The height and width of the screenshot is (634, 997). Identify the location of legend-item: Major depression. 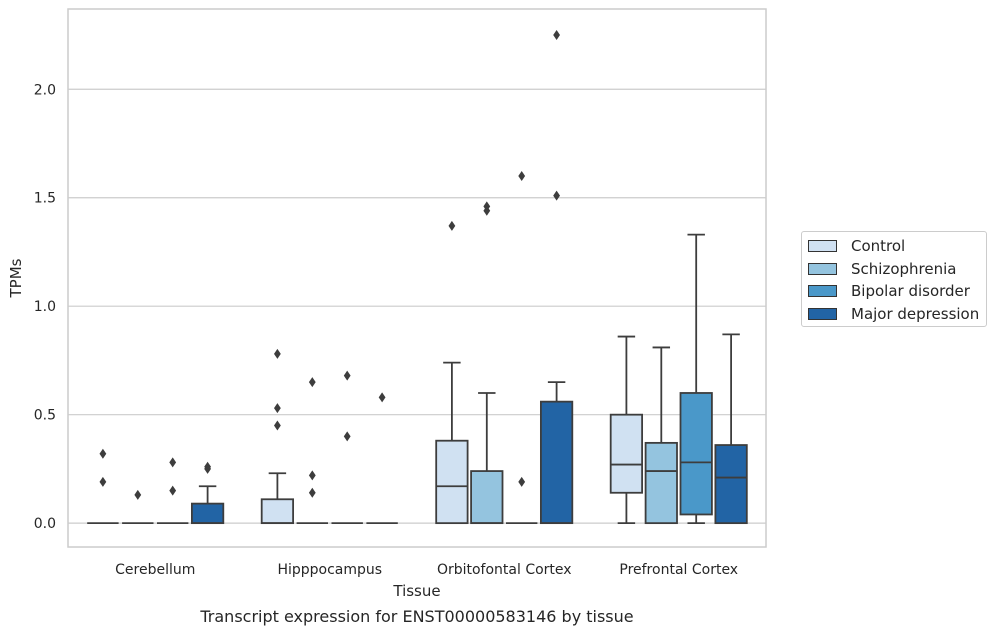
(897, 314).